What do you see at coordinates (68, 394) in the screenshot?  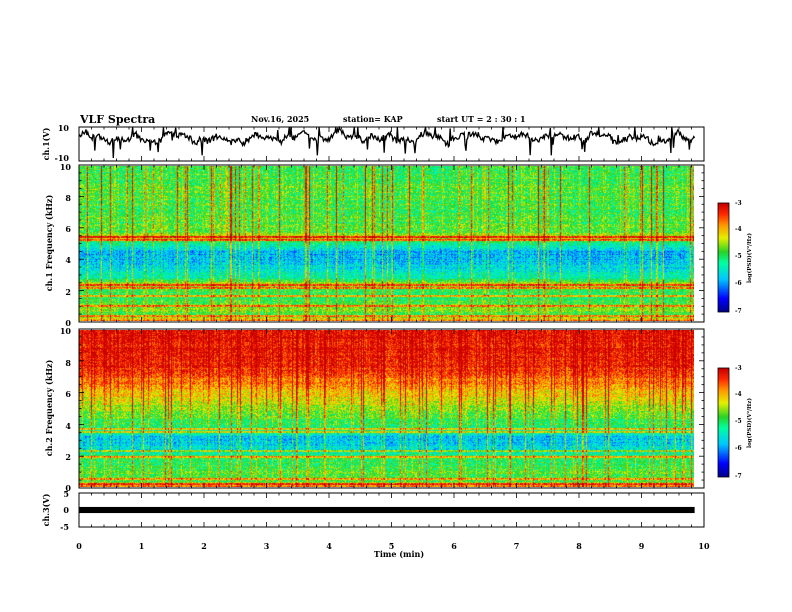 I see `ch2-freq-tick-label-6: 6` at bounding box center [68, 394].